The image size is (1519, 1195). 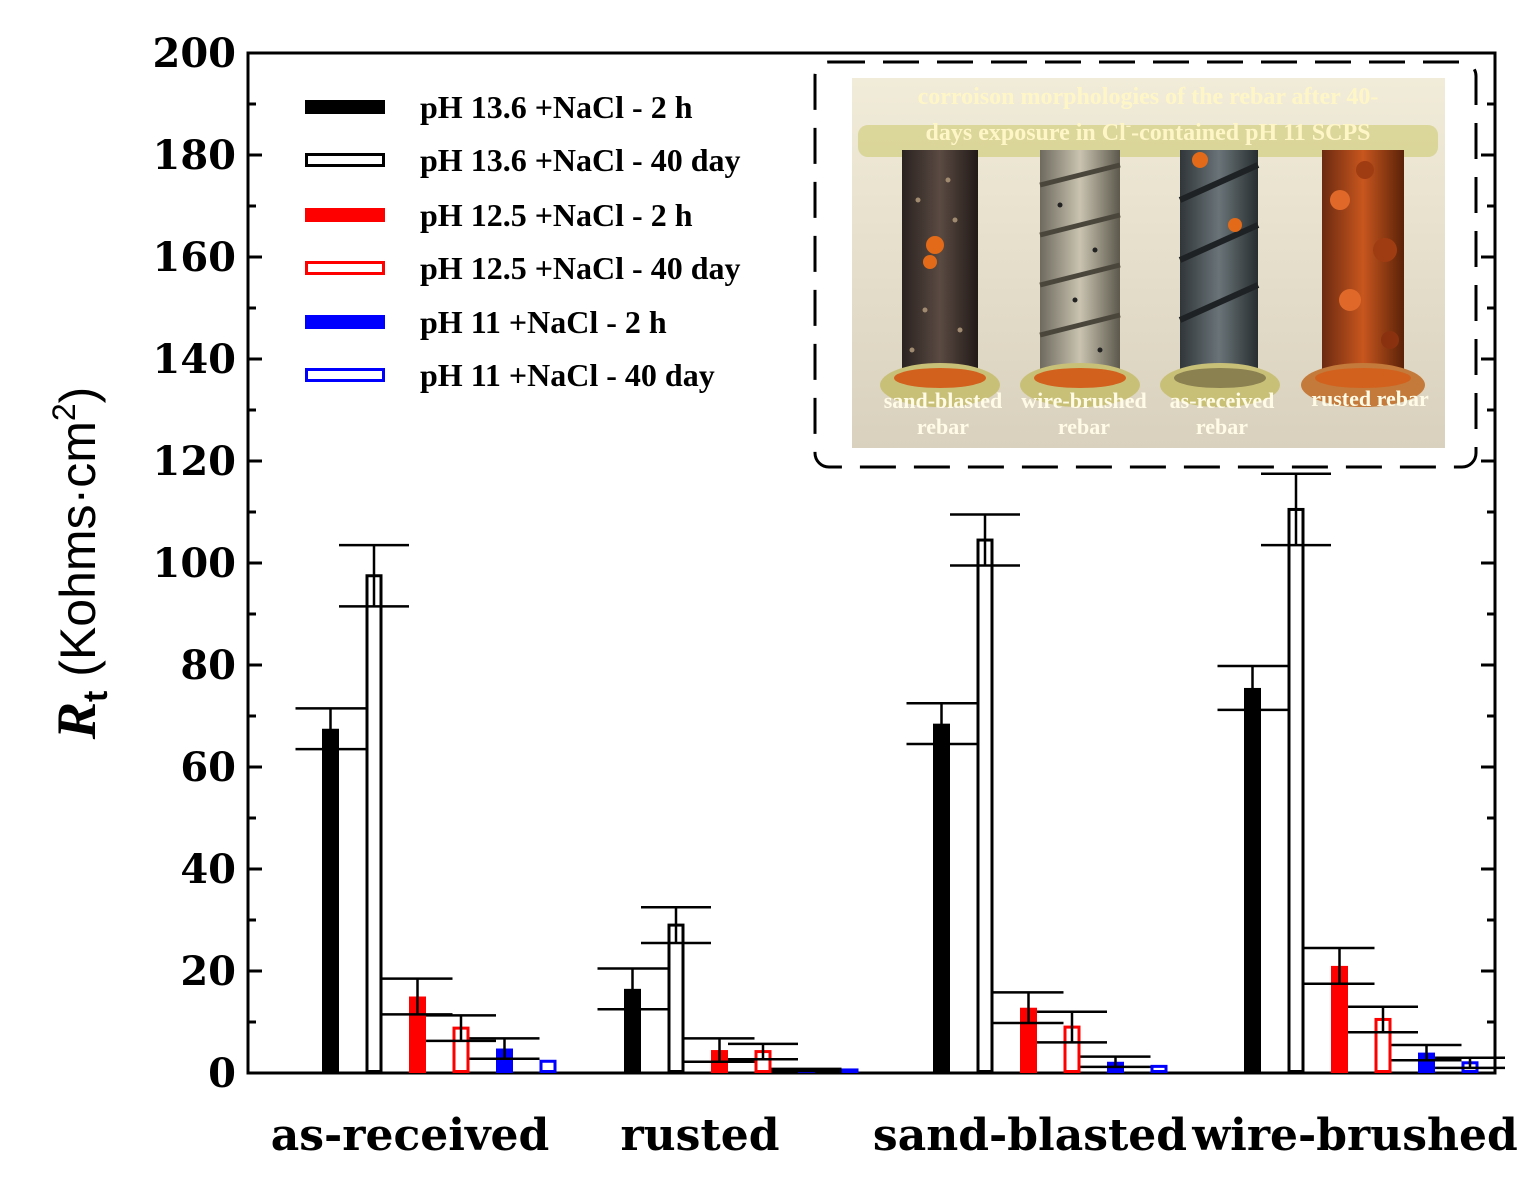 I want to click on inset-label-wire-brushed-line1: wire-brushed, so click(x=1084, y=400).